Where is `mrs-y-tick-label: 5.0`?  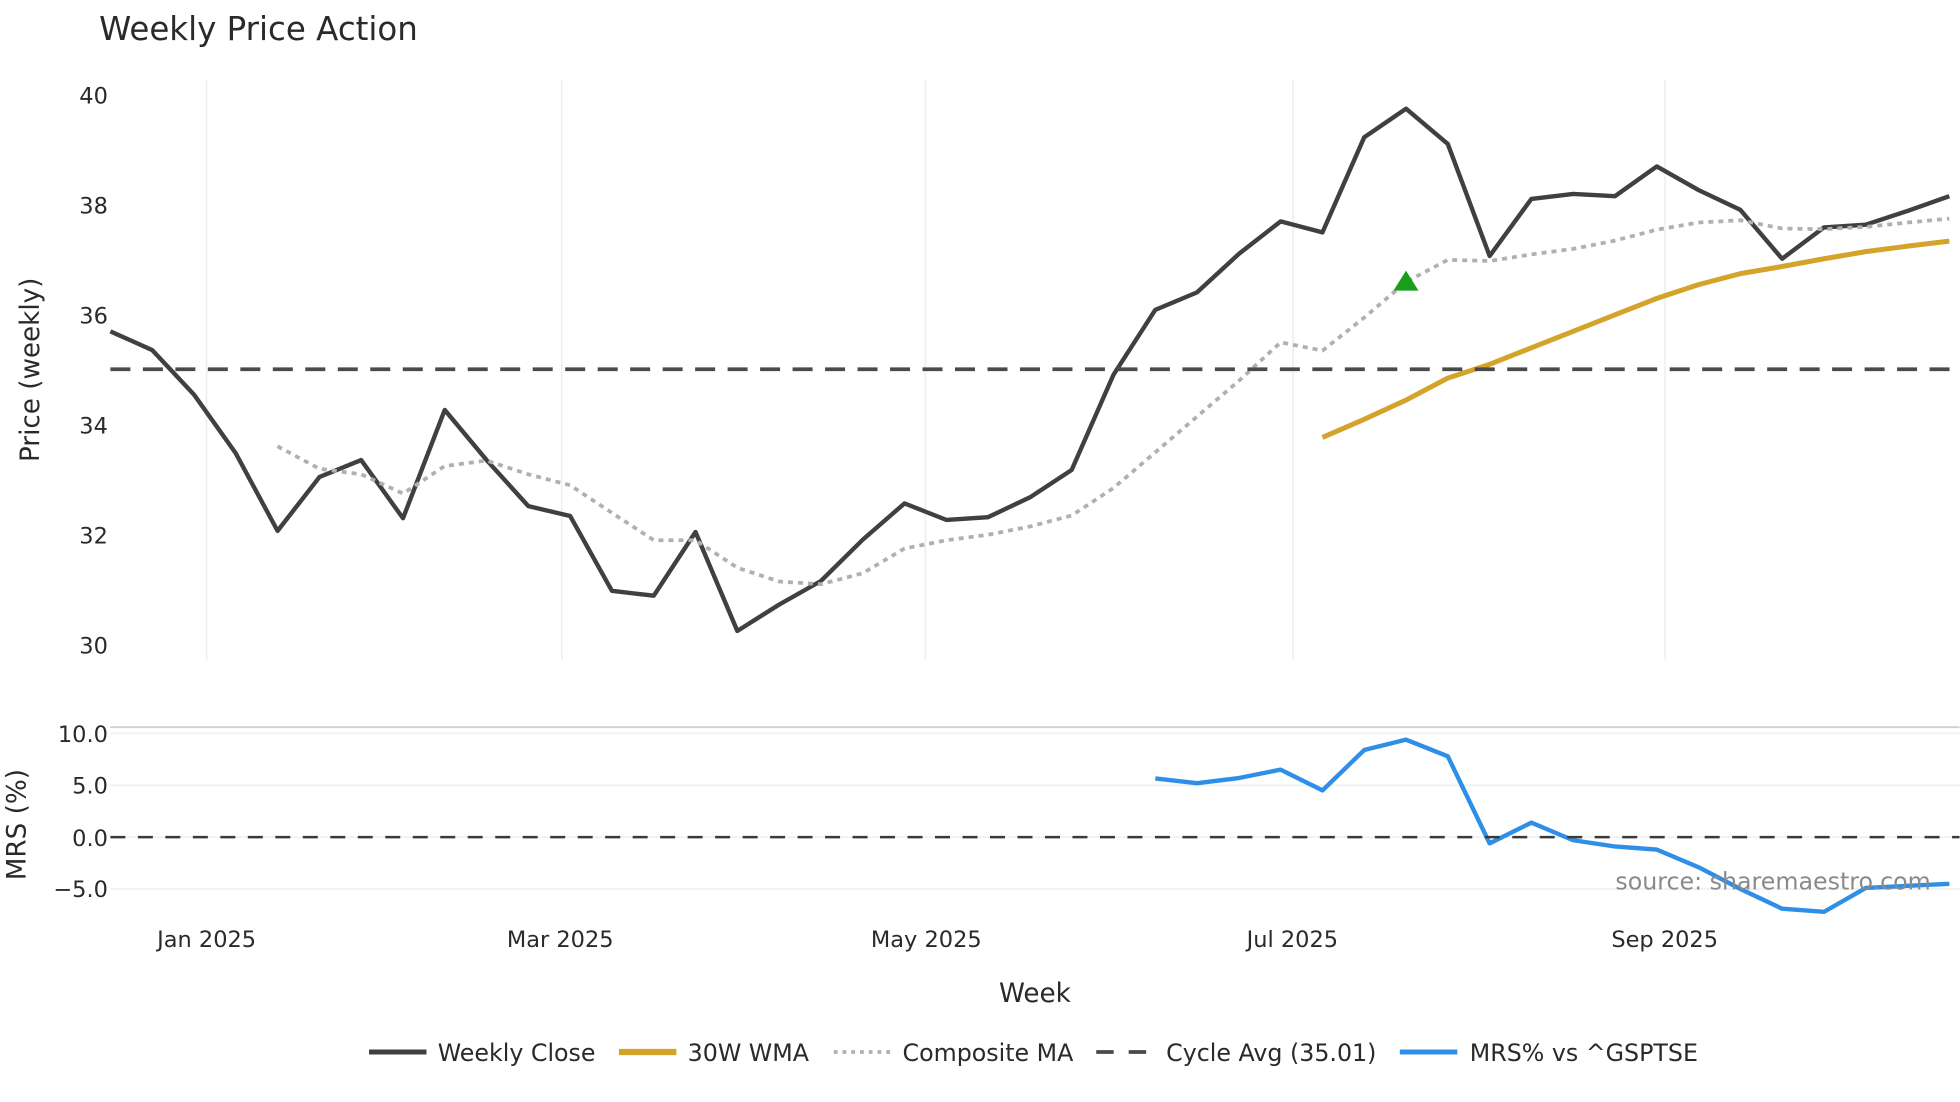 mrs-y-tick-label: 5.0 is located at coordinates (90, 786).